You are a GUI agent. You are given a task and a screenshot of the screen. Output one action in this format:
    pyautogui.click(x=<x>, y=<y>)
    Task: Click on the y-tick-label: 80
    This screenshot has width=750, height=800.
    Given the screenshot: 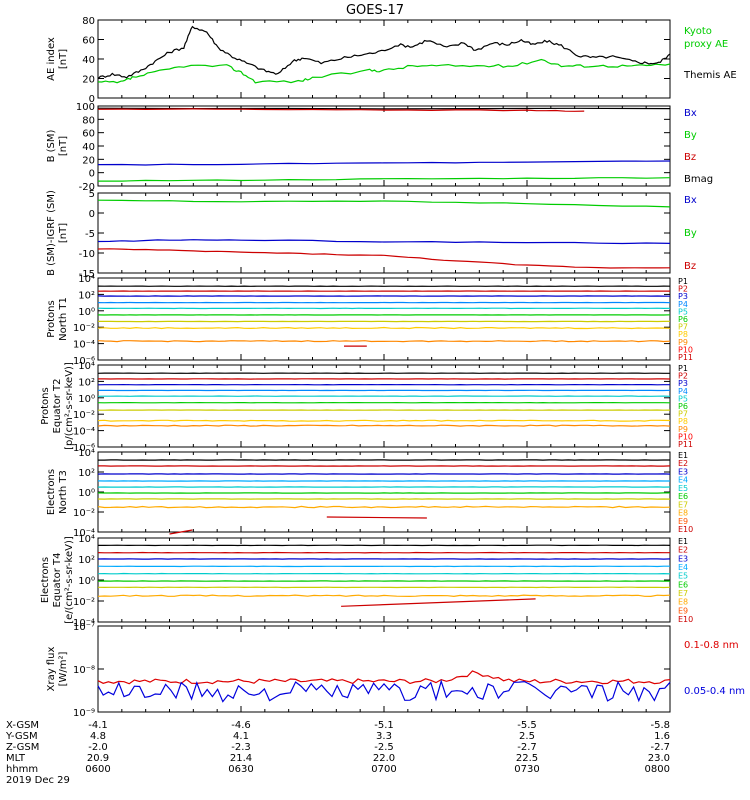 What is the action you would take?
    pyautogui.click(x=88, y=21)
    